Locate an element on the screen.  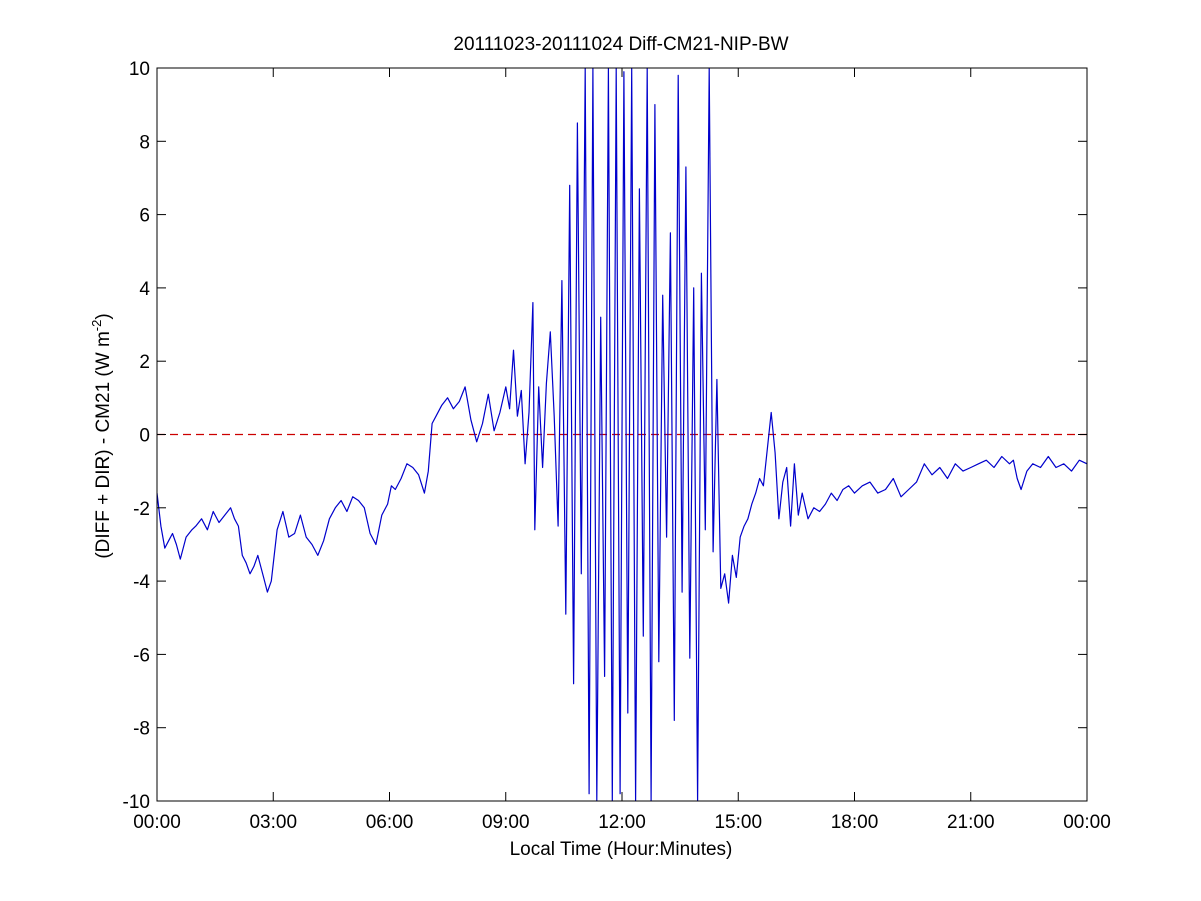
y-tick-label: 10 is located at coordinates (139, 69).